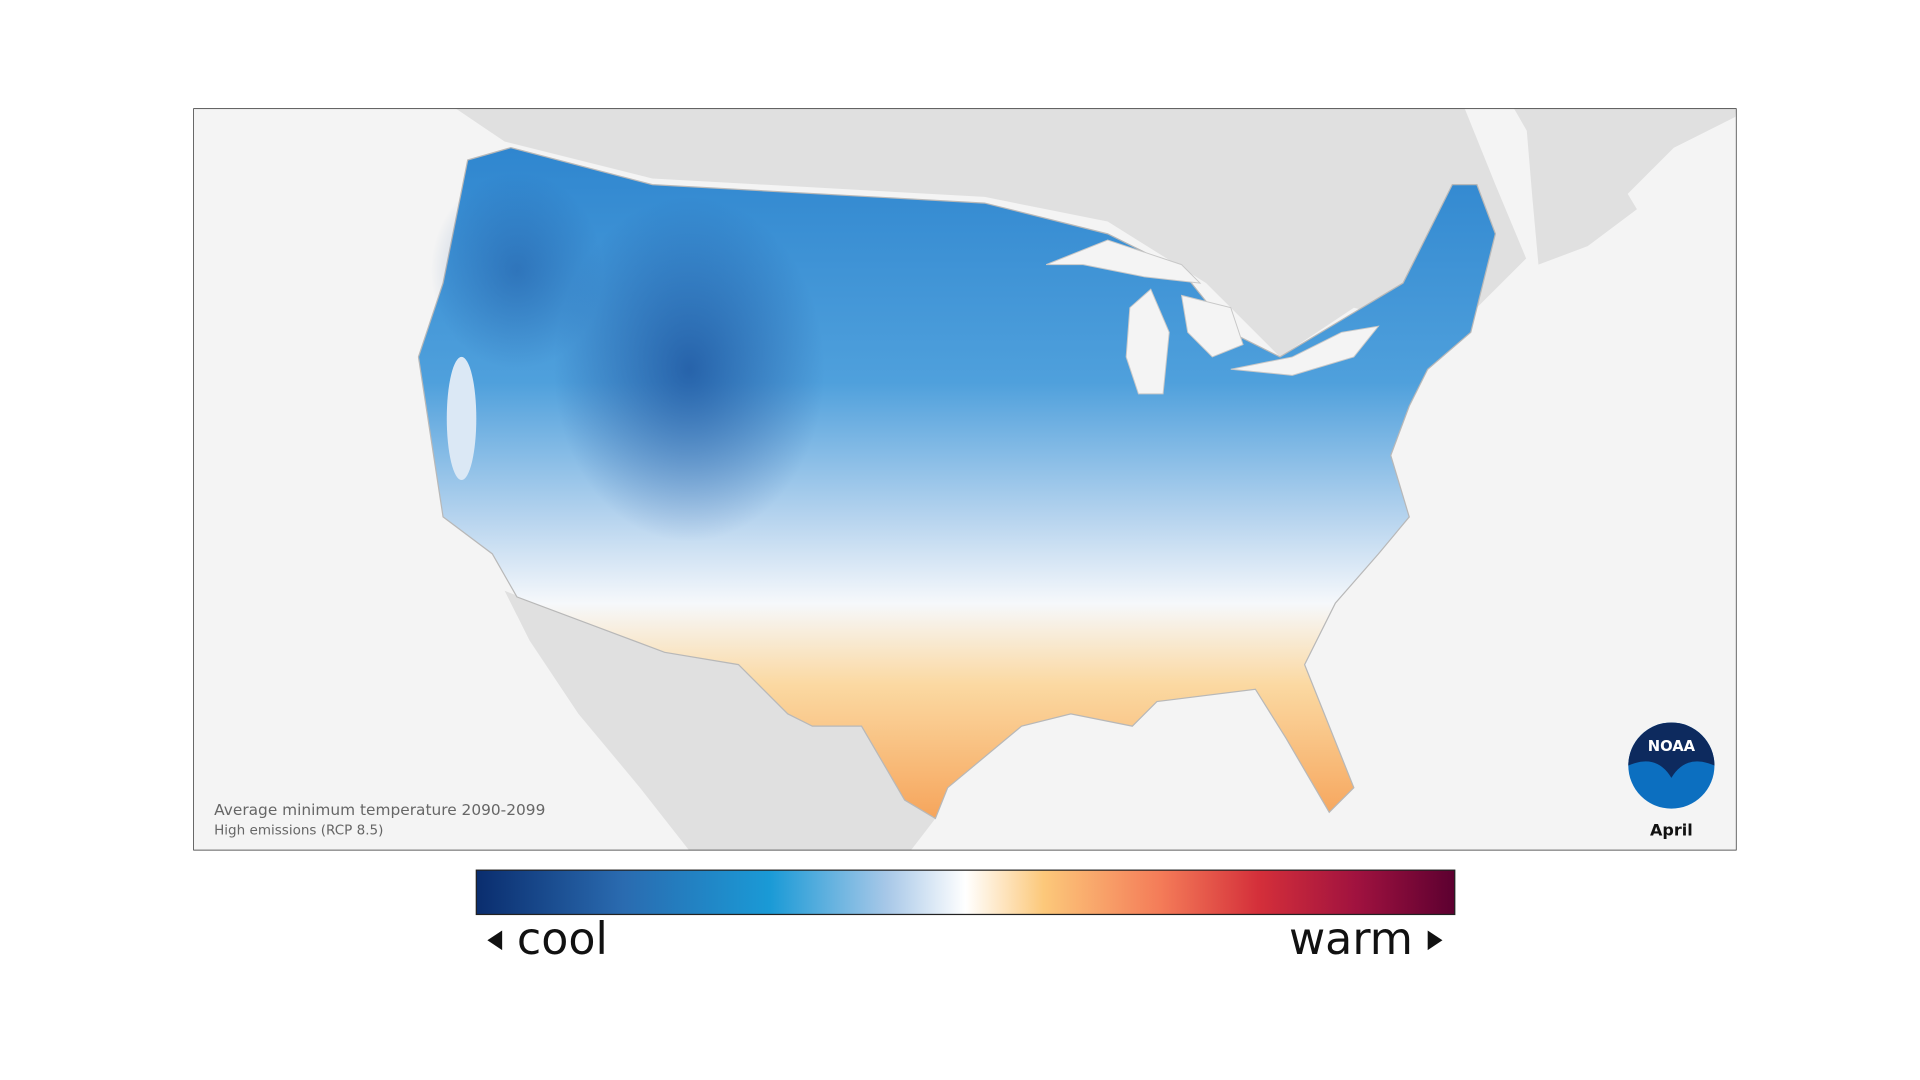 The height and width of the screenshot is (1080, 1920). I want to click on great-lakes, so click(1212, 317).